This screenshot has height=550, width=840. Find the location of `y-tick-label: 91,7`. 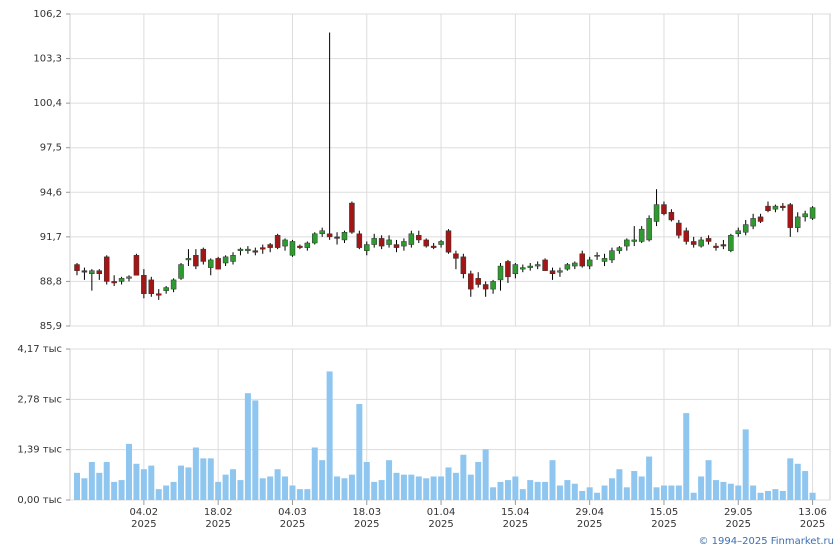

y-tick-label: 91,7 is located at coordinates (51, 237).